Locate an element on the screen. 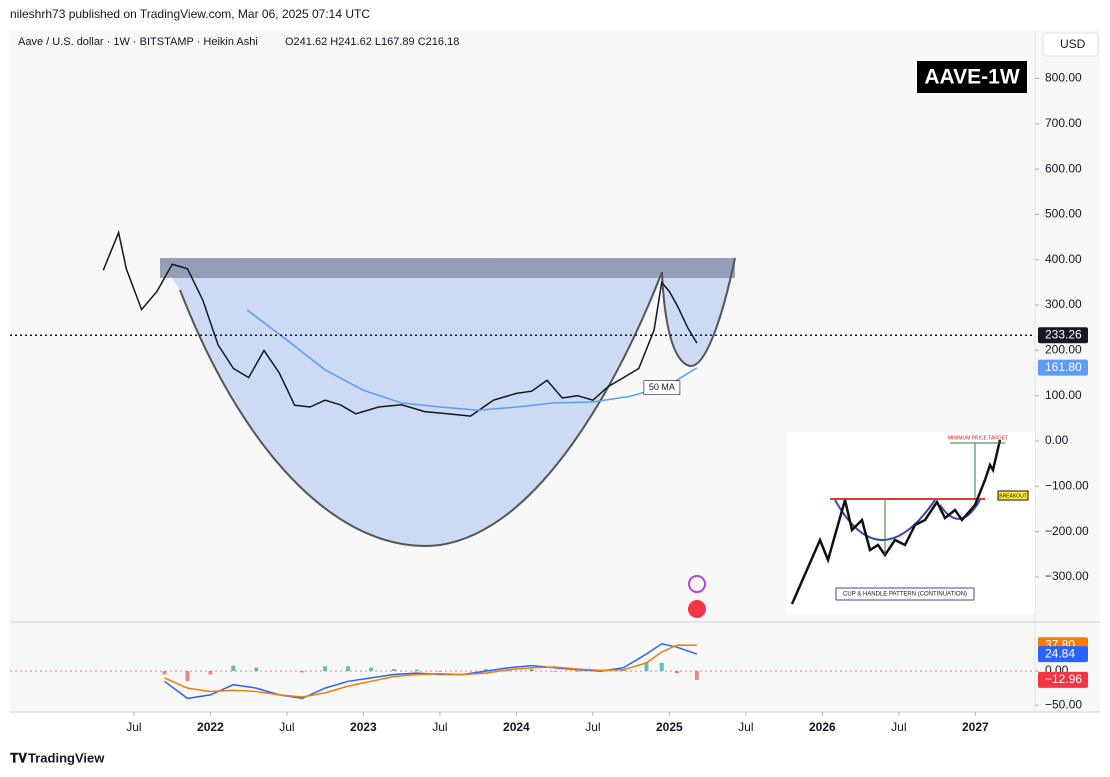  x-tick-label: 2022 is located at coordinates (210, 727).